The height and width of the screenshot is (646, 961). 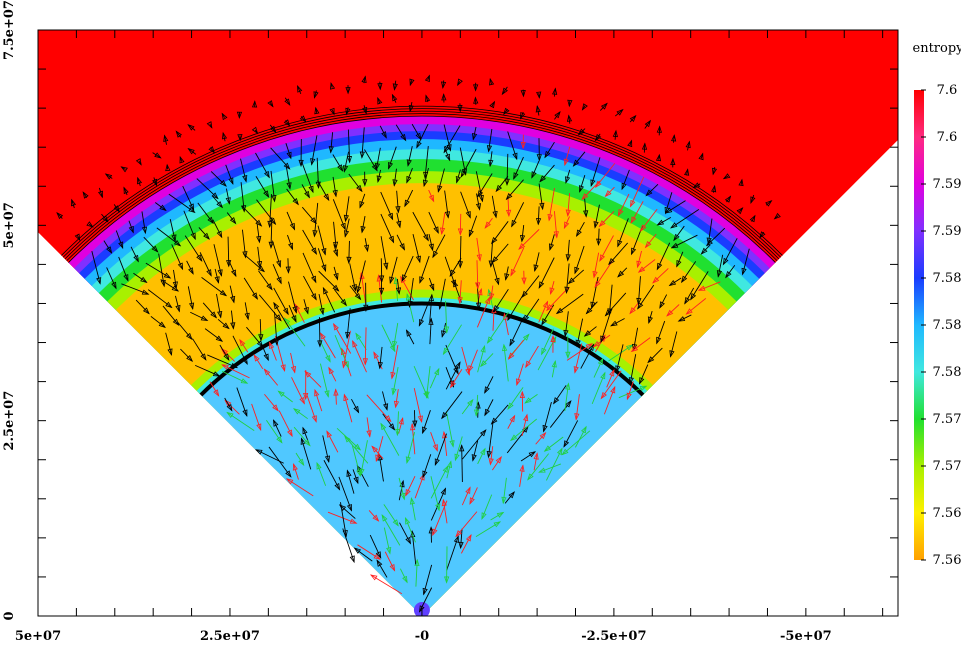 What do you see at coordinates (9, 30) in the screenshot?
I see `y-tick-label: 7.5e+07` at bounding box center [9, 30].